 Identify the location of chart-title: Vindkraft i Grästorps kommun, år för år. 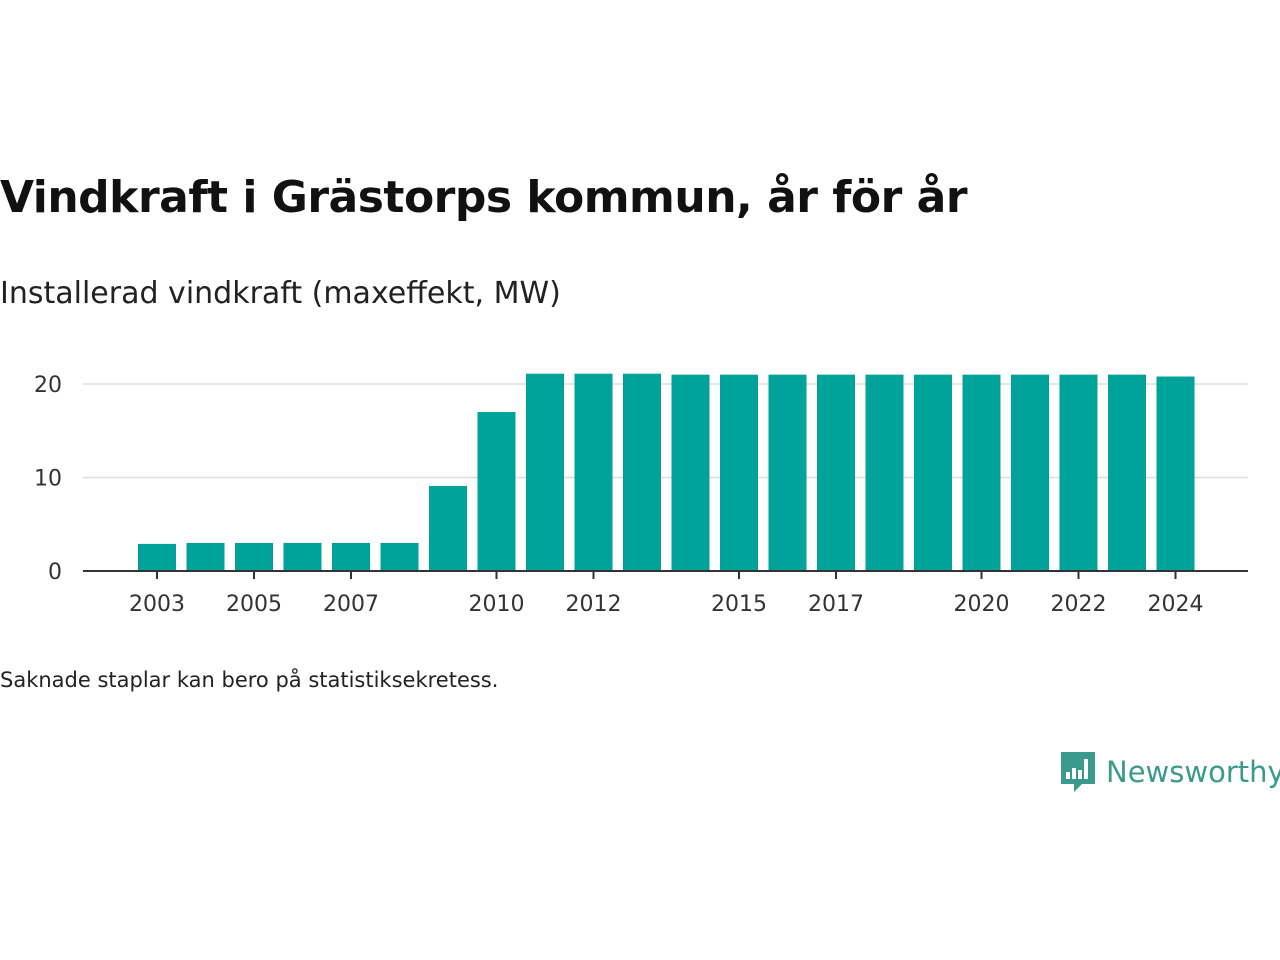
(484, 197).